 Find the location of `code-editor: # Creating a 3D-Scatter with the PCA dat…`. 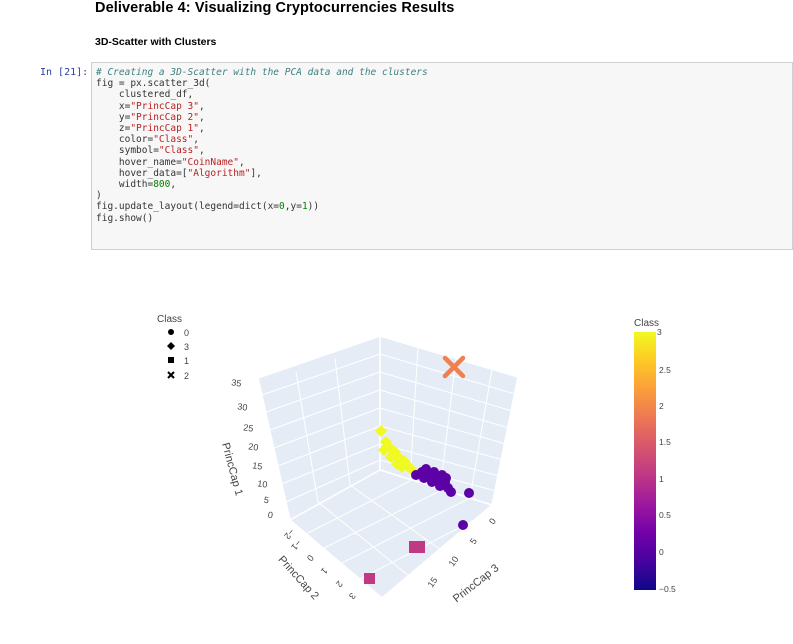

code-editor: # Creating a 3D-Scatter with the PCA dat… is located at coordinates (262, 145).